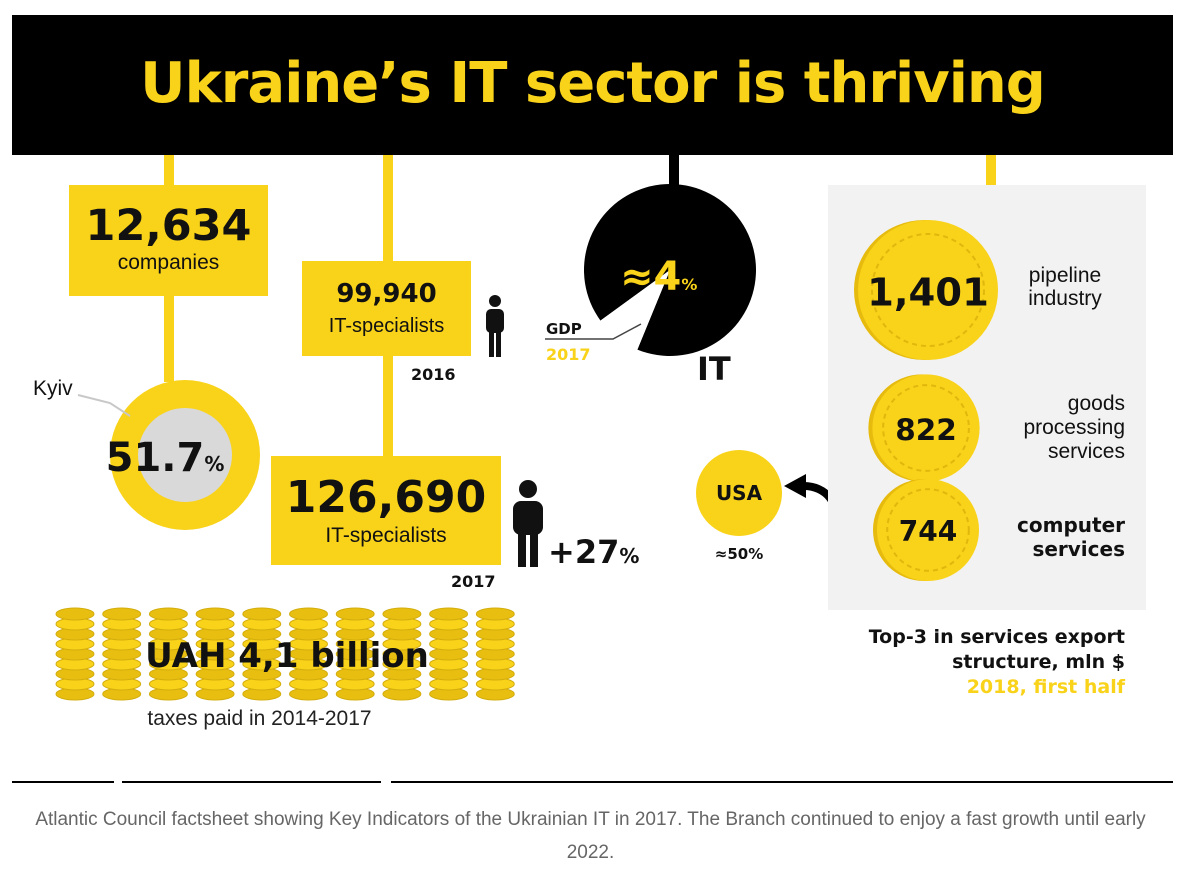  I want to click on specialists-2016-year: 2016, so click(433, 374).